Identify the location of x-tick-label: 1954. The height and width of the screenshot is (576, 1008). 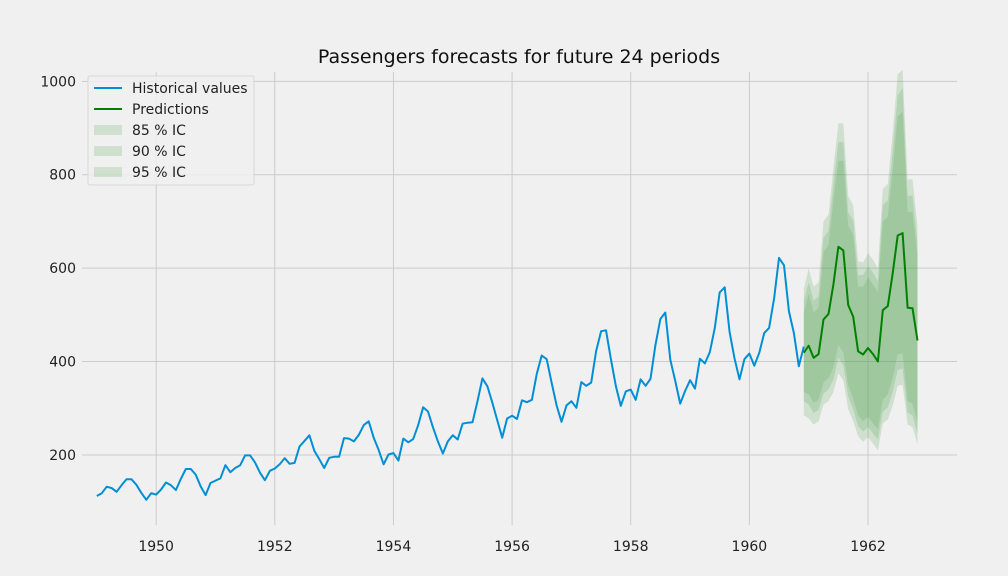
(394, 547).